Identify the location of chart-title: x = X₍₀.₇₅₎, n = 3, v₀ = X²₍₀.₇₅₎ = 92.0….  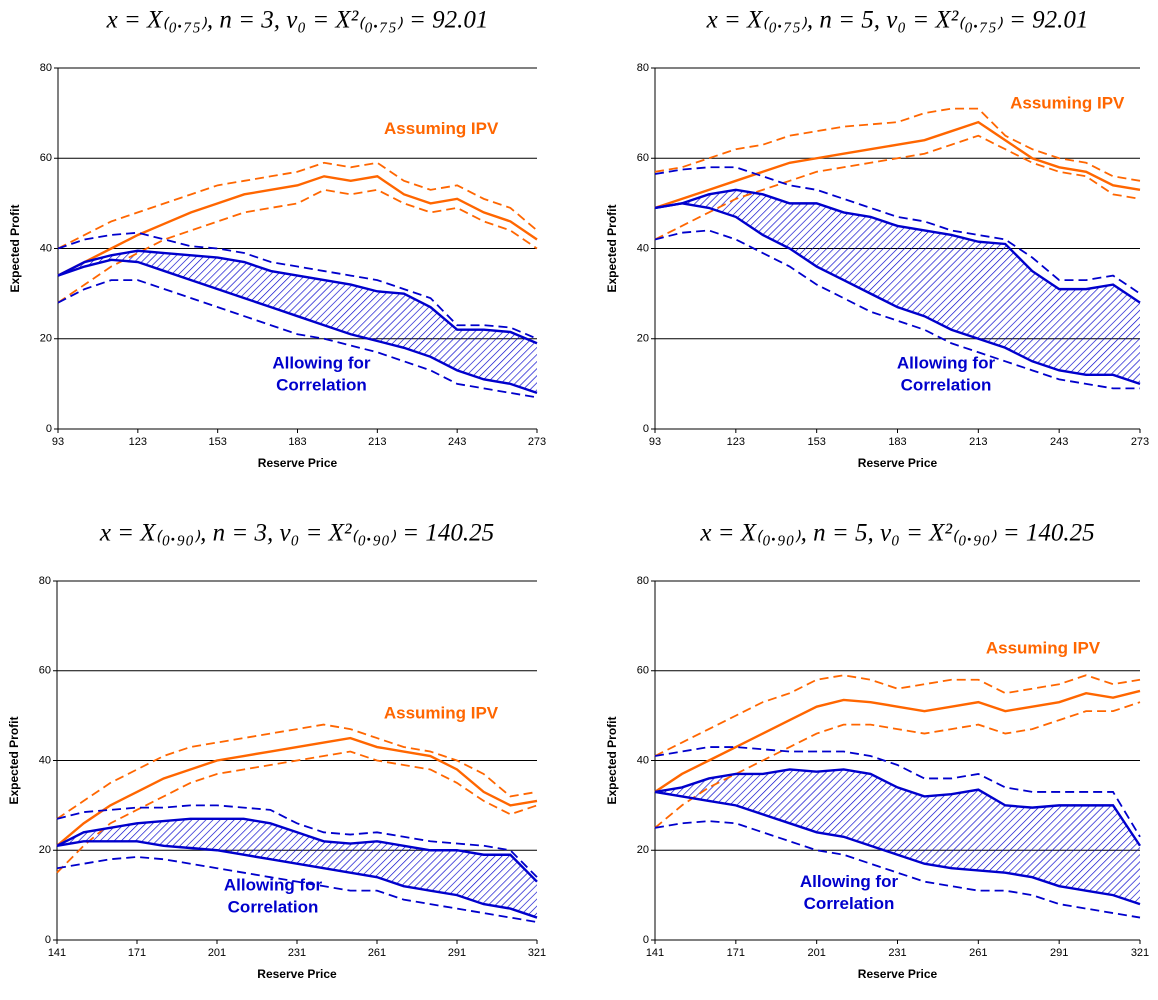
(297, 20).